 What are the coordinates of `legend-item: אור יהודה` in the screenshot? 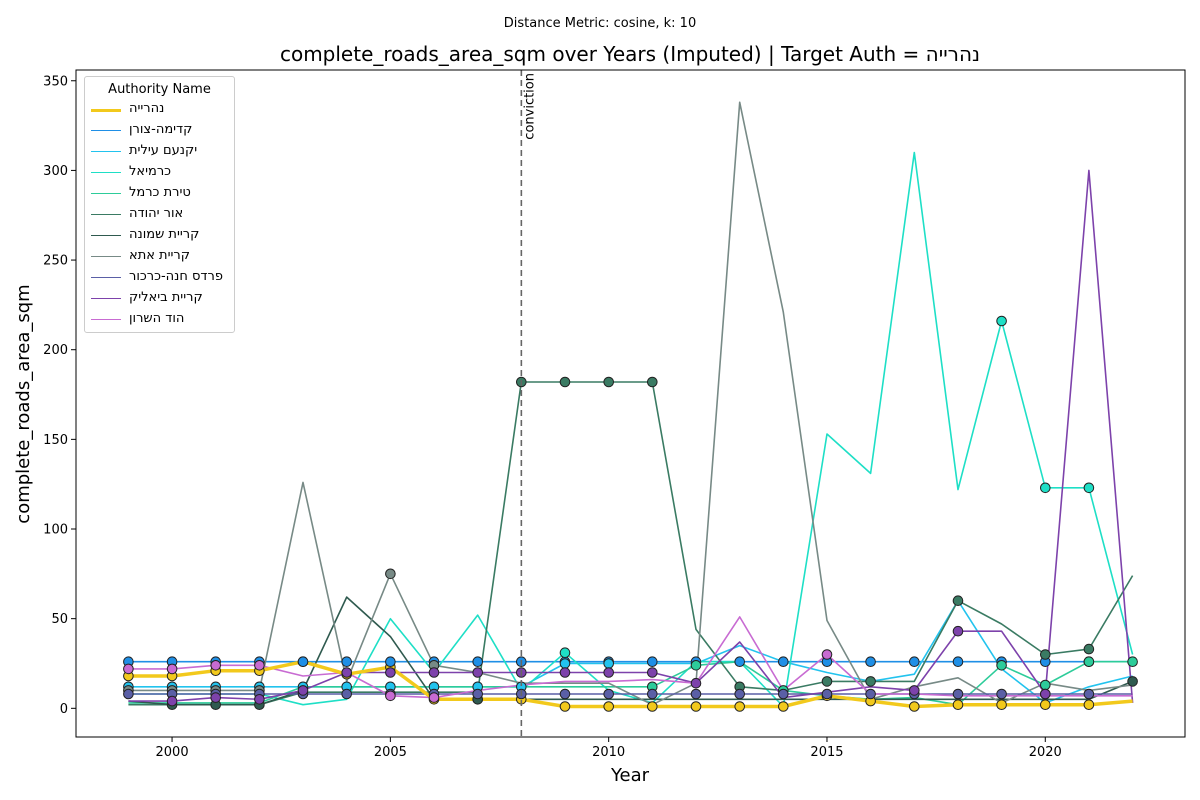 It's located at (161, 215).